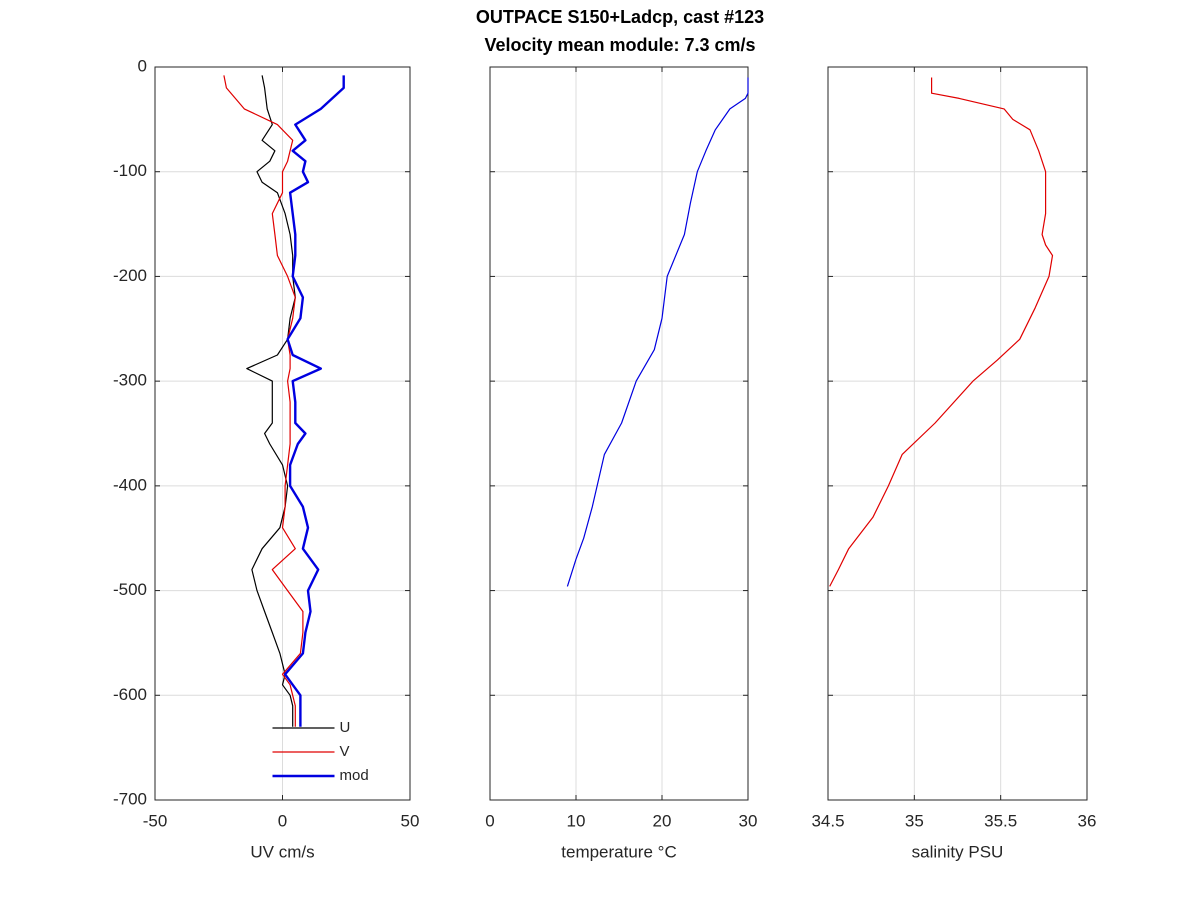 This screenshot has height=900, width=1200. I want to click on y-tick-label: -700, so click(130, 798).